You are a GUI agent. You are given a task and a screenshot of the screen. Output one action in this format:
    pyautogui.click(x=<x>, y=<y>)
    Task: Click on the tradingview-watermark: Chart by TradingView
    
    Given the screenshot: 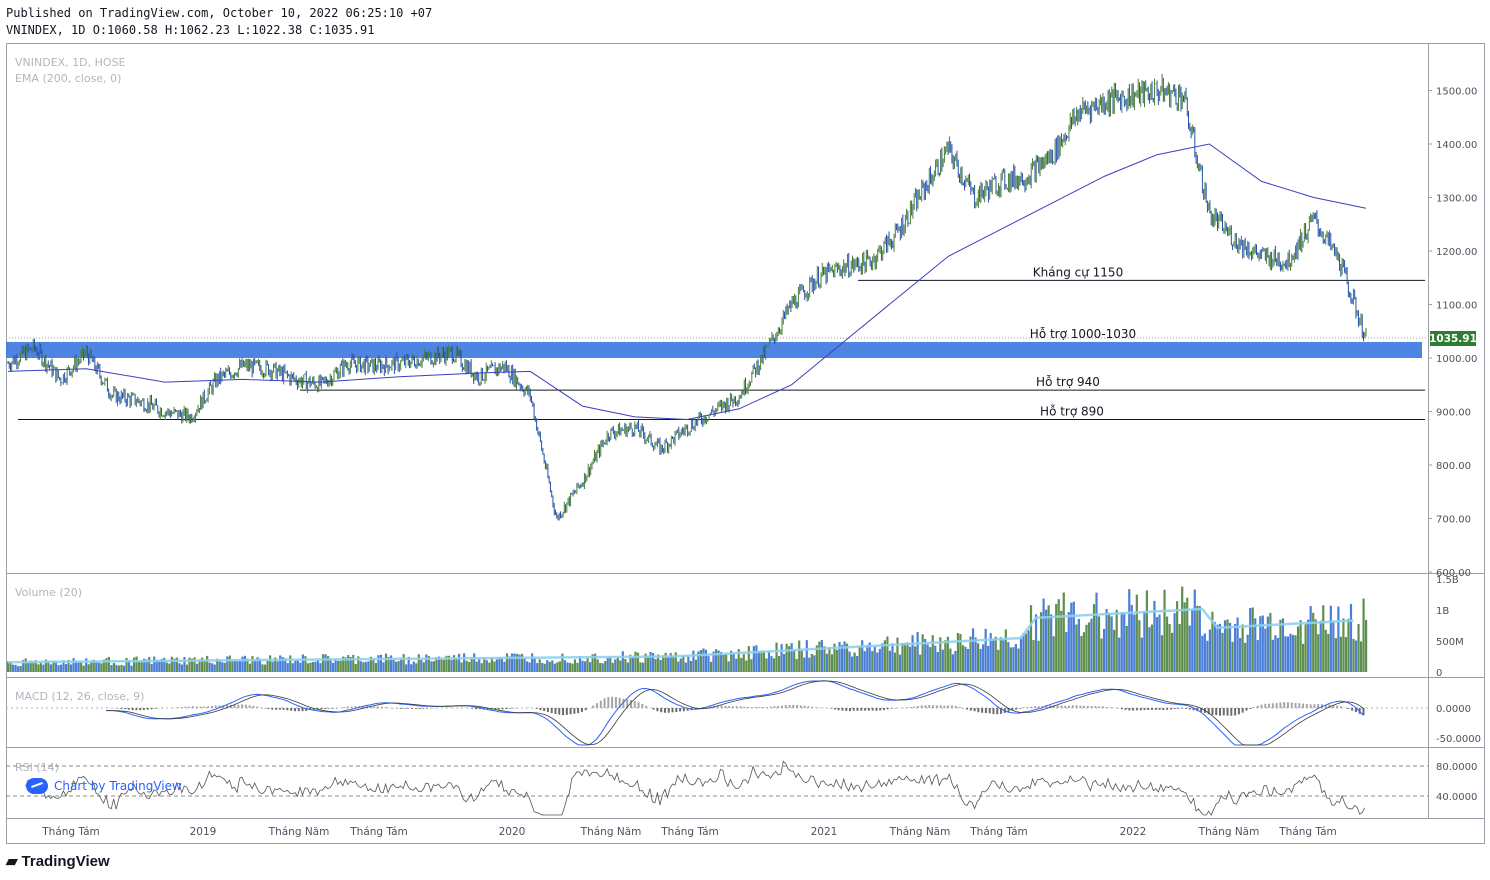 What is the action you would take?
    pyautogui.click(x=104, y=786)
    